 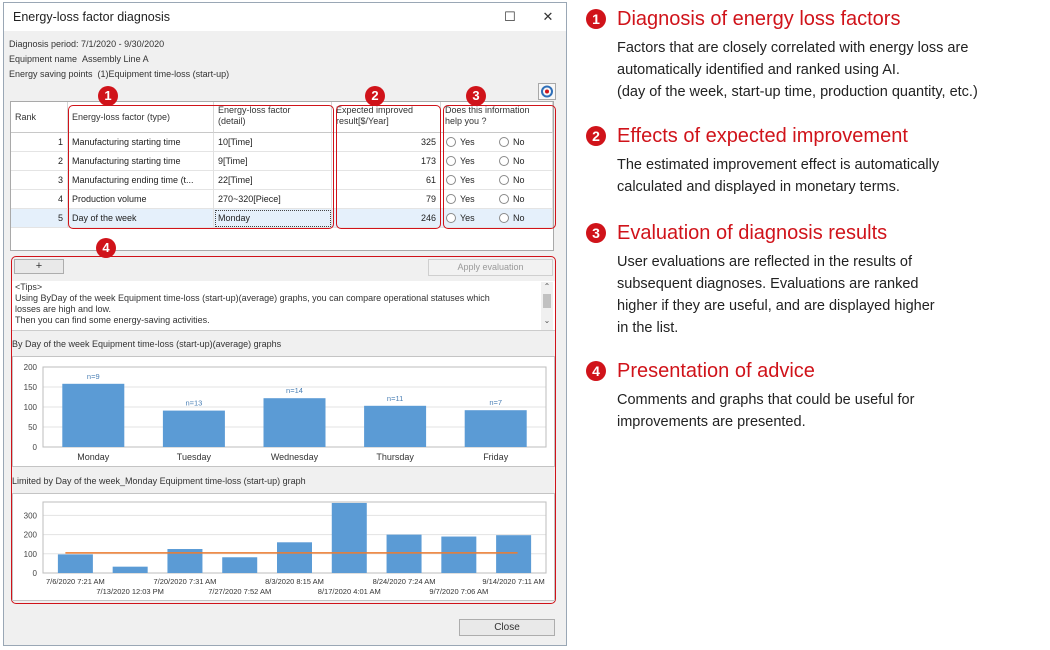 What do you see at coordinates (285, 17) in the screenshot?
I see `title-bar: Energy-loss factor diagnosis ☐ ✕` at bounding box center [285, 17].